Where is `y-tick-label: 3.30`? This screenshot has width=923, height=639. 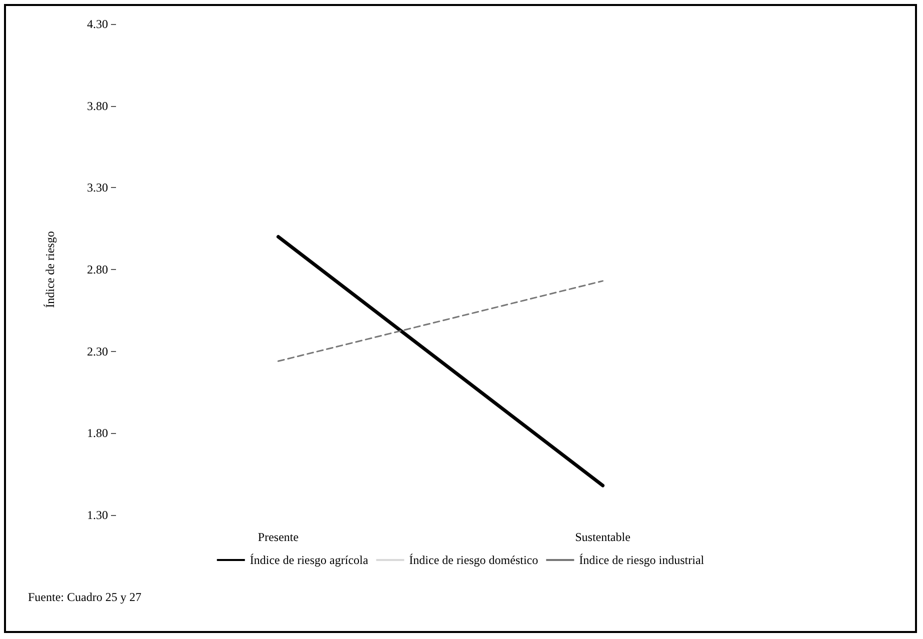
y-tick-label: 3.30 is located at coordinates (97, 187).